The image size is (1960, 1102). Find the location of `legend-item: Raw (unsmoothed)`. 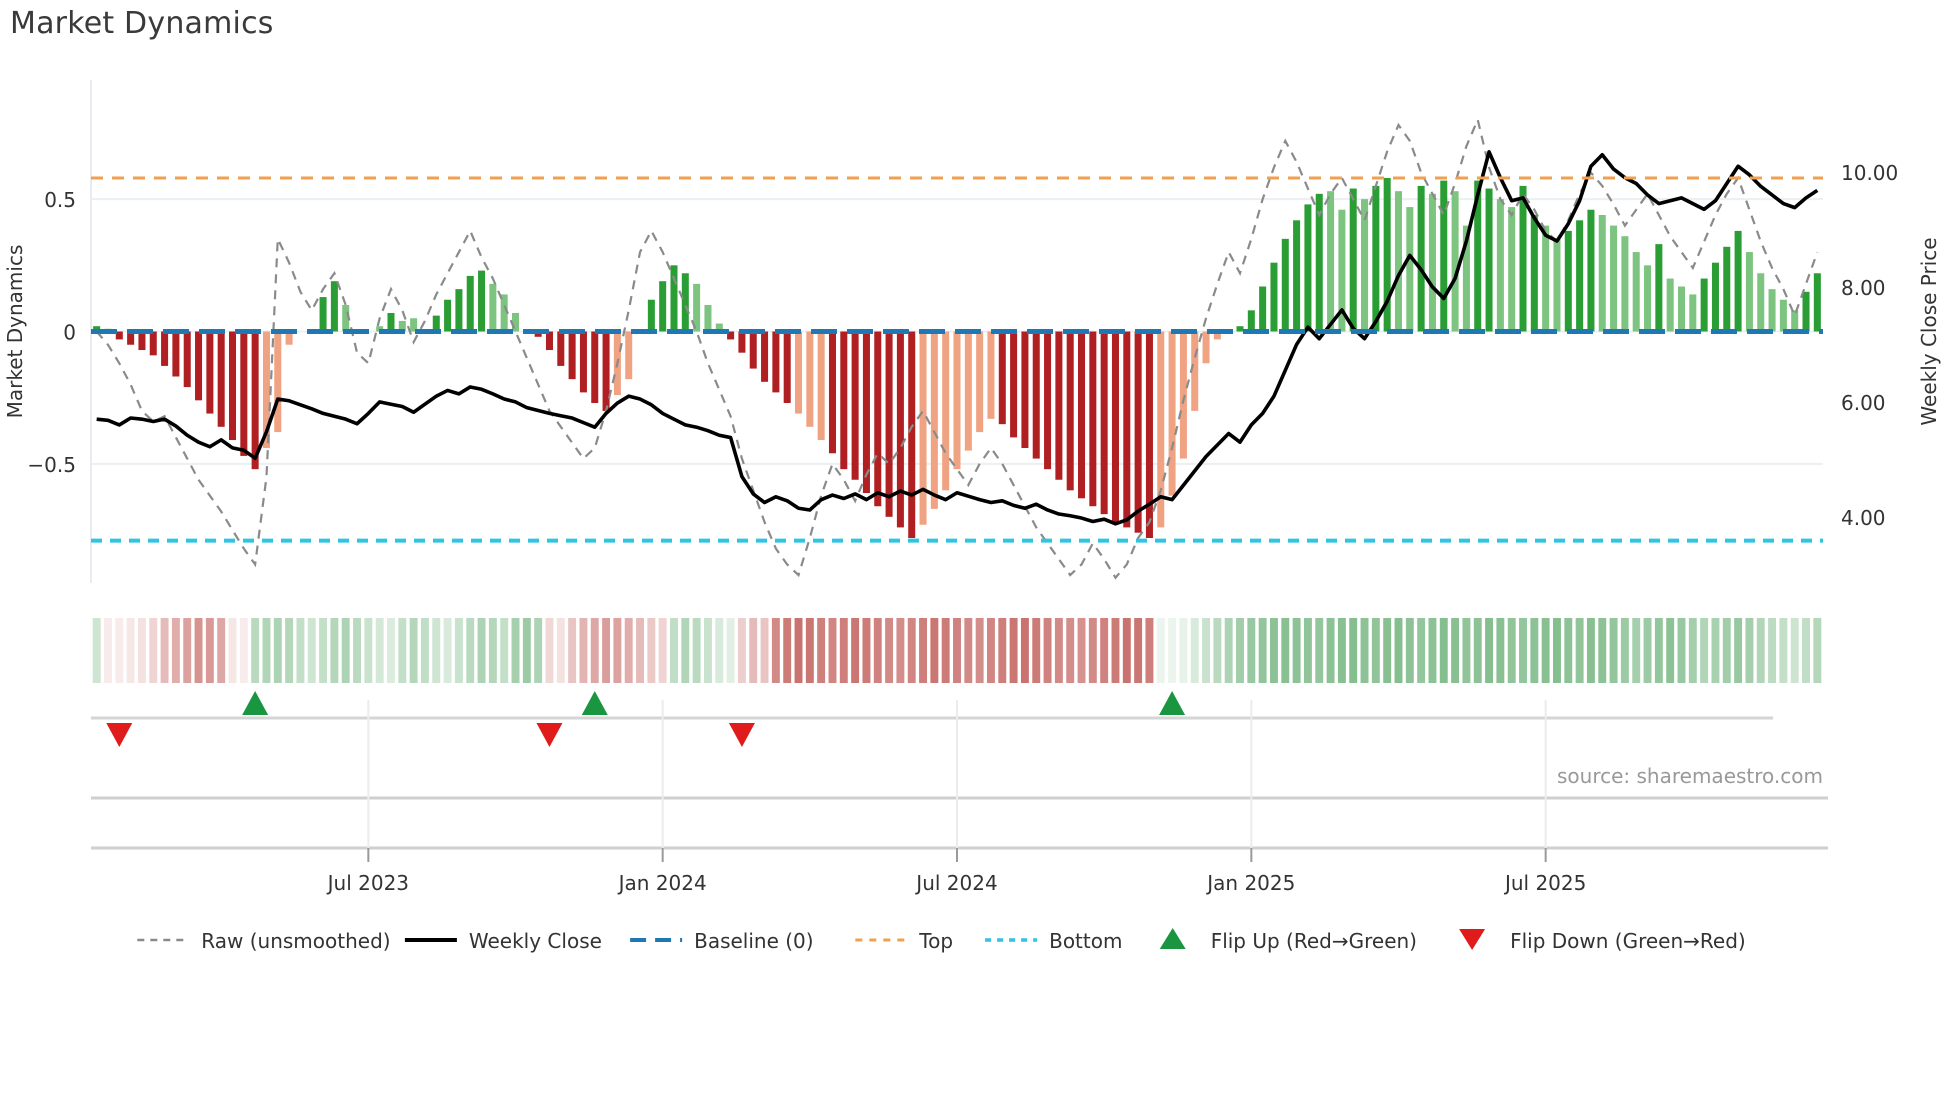

legend-item: Raw (unsmoothed) is located at coordinates (264, 941).